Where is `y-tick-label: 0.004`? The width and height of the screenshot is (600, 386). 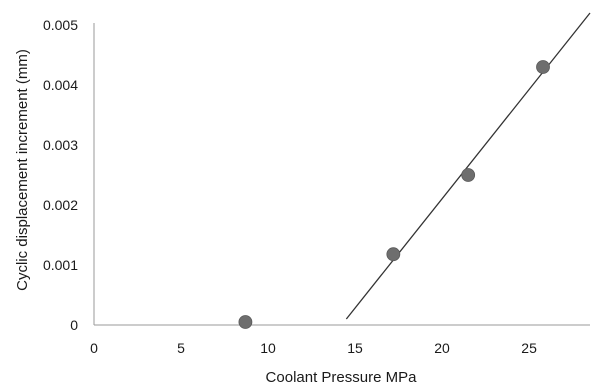
y-tick-label: 0.004 is located at coordinates (60, 85).